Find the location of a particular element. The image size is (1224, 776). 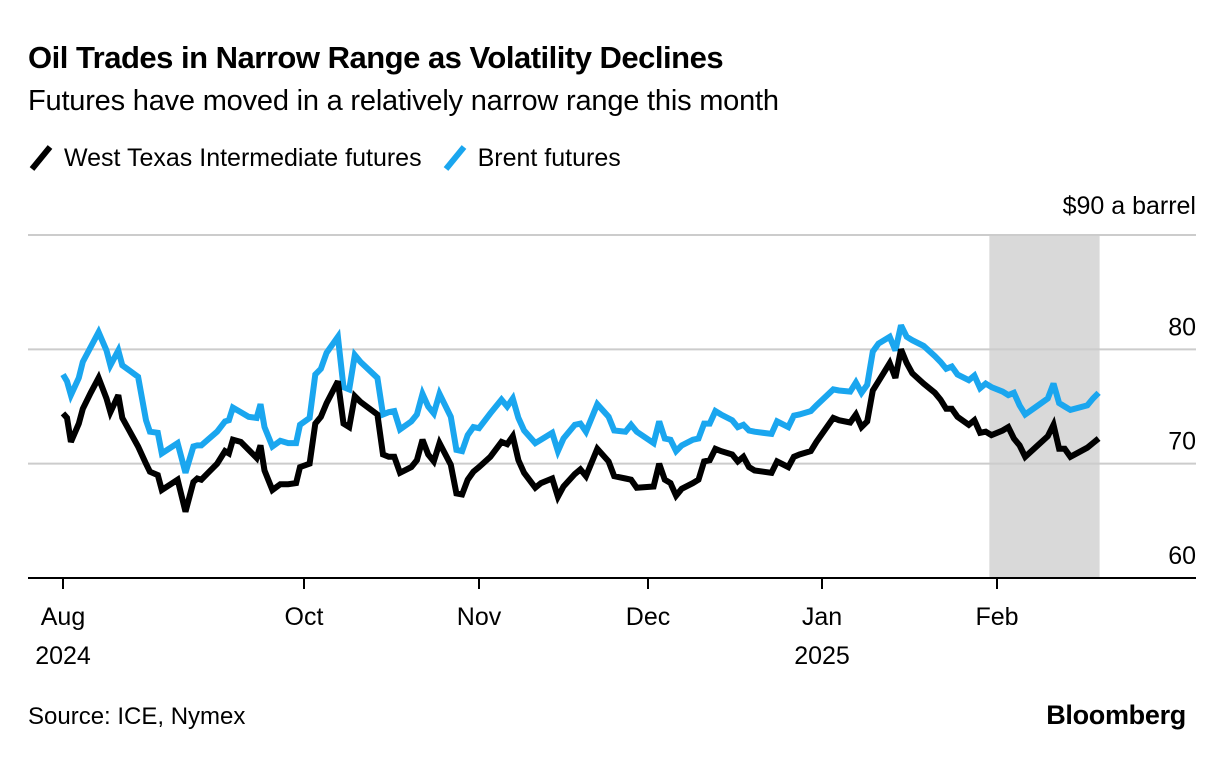

y-tick-labels: 80 70 60 is located at coordinates (1182, 441).